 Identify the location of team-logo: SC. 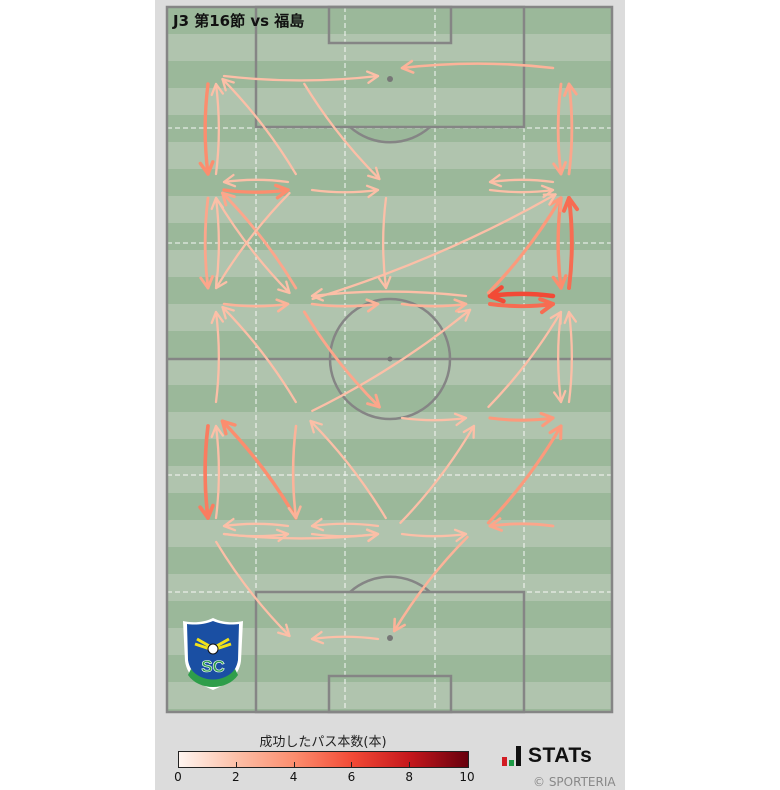
(213, 654).